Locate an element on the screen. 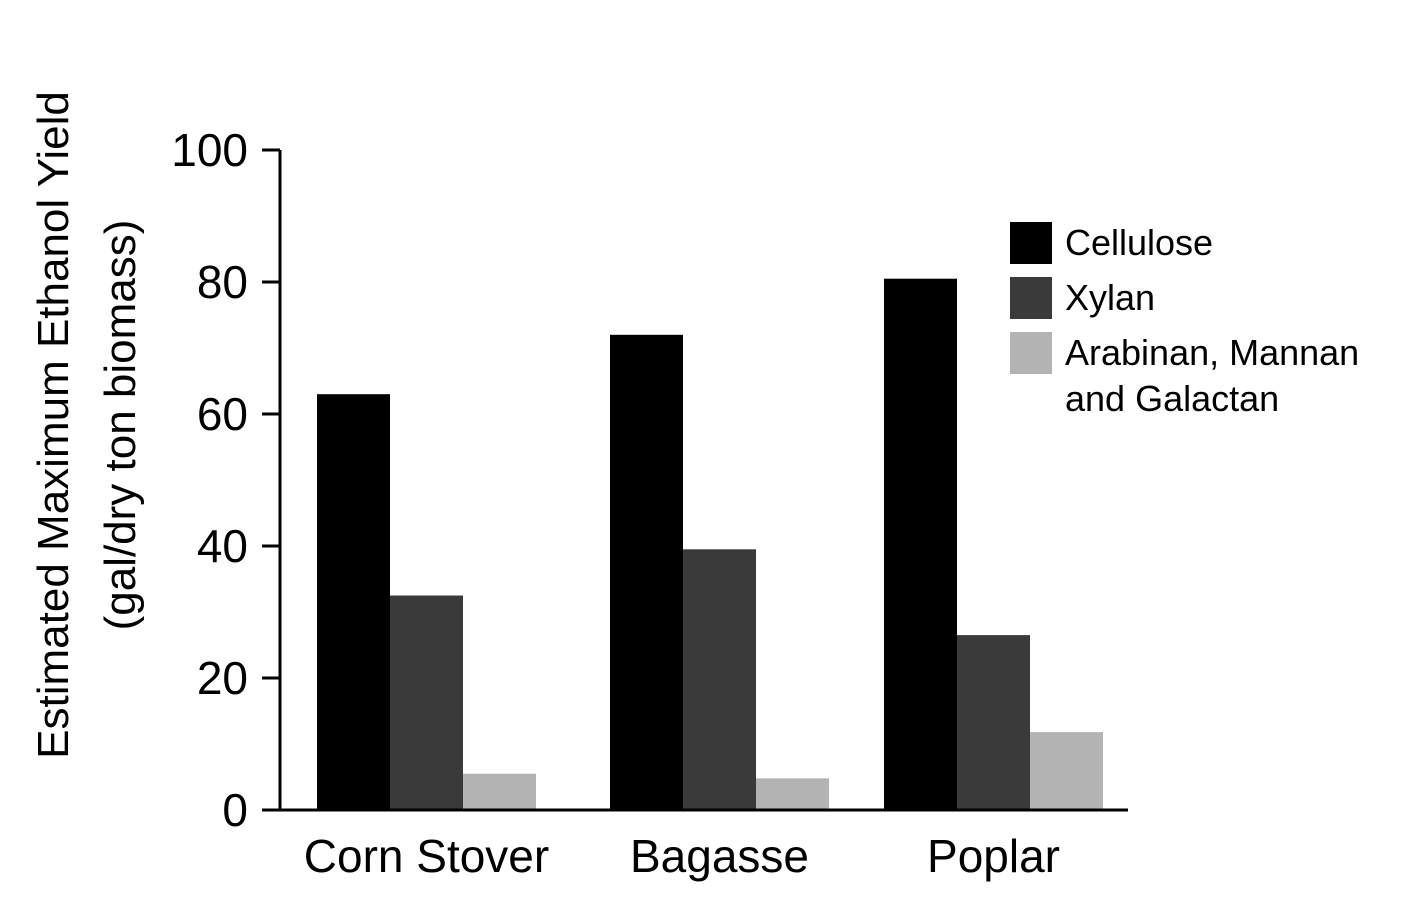 This screenshot has height=900, width=1411. y-axis-ticks: 0 20 40 60 80 100 is located at coordinates (225, 480).